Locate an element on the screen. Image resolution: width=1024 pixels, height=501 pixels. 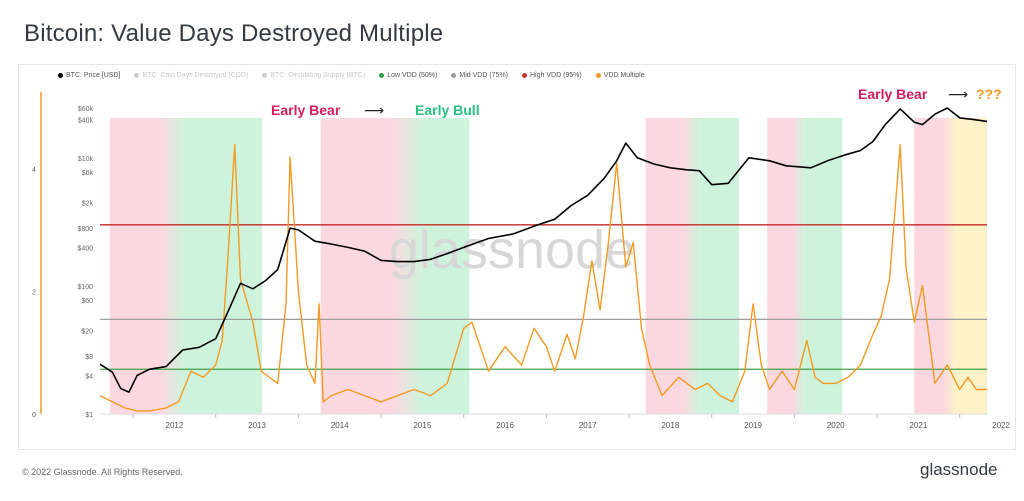
price-tick-label: $60k is located at coordinates (86, 109).